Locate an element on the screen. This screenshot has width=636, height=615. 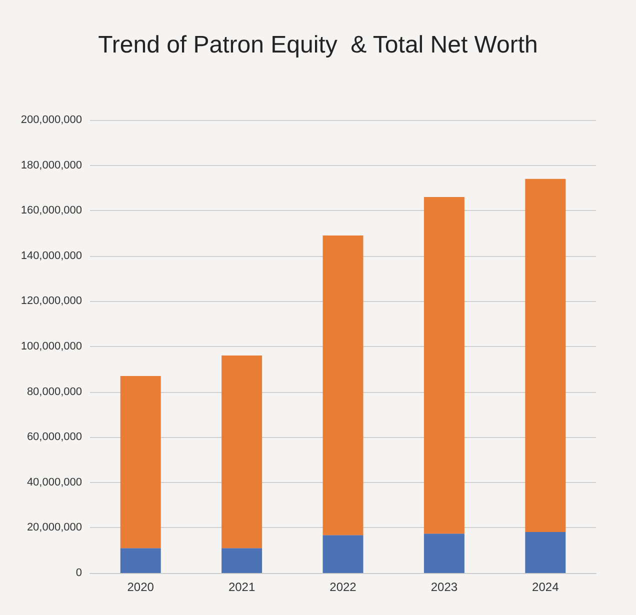
x-tick-label: 2020 is located at coordinates (140, 587).